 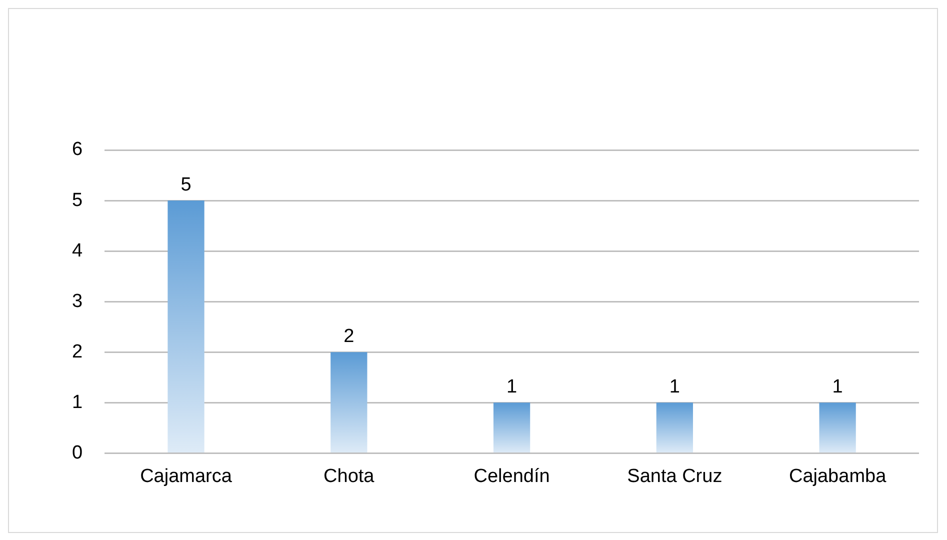 I want to click on y-tick-label: 1, so click(x=77, y=402).